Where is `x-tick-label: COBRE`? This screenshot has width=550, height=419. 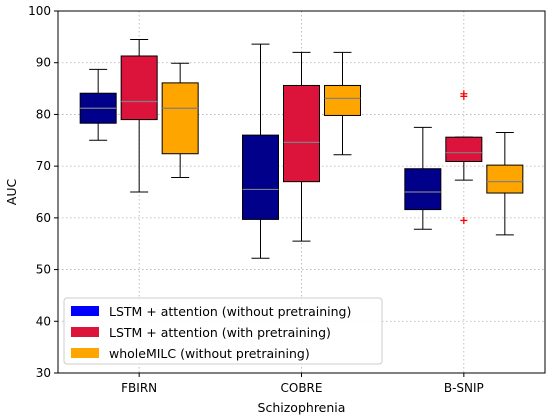
x-tick-label: COBRE is located at coordinates (302, 388).